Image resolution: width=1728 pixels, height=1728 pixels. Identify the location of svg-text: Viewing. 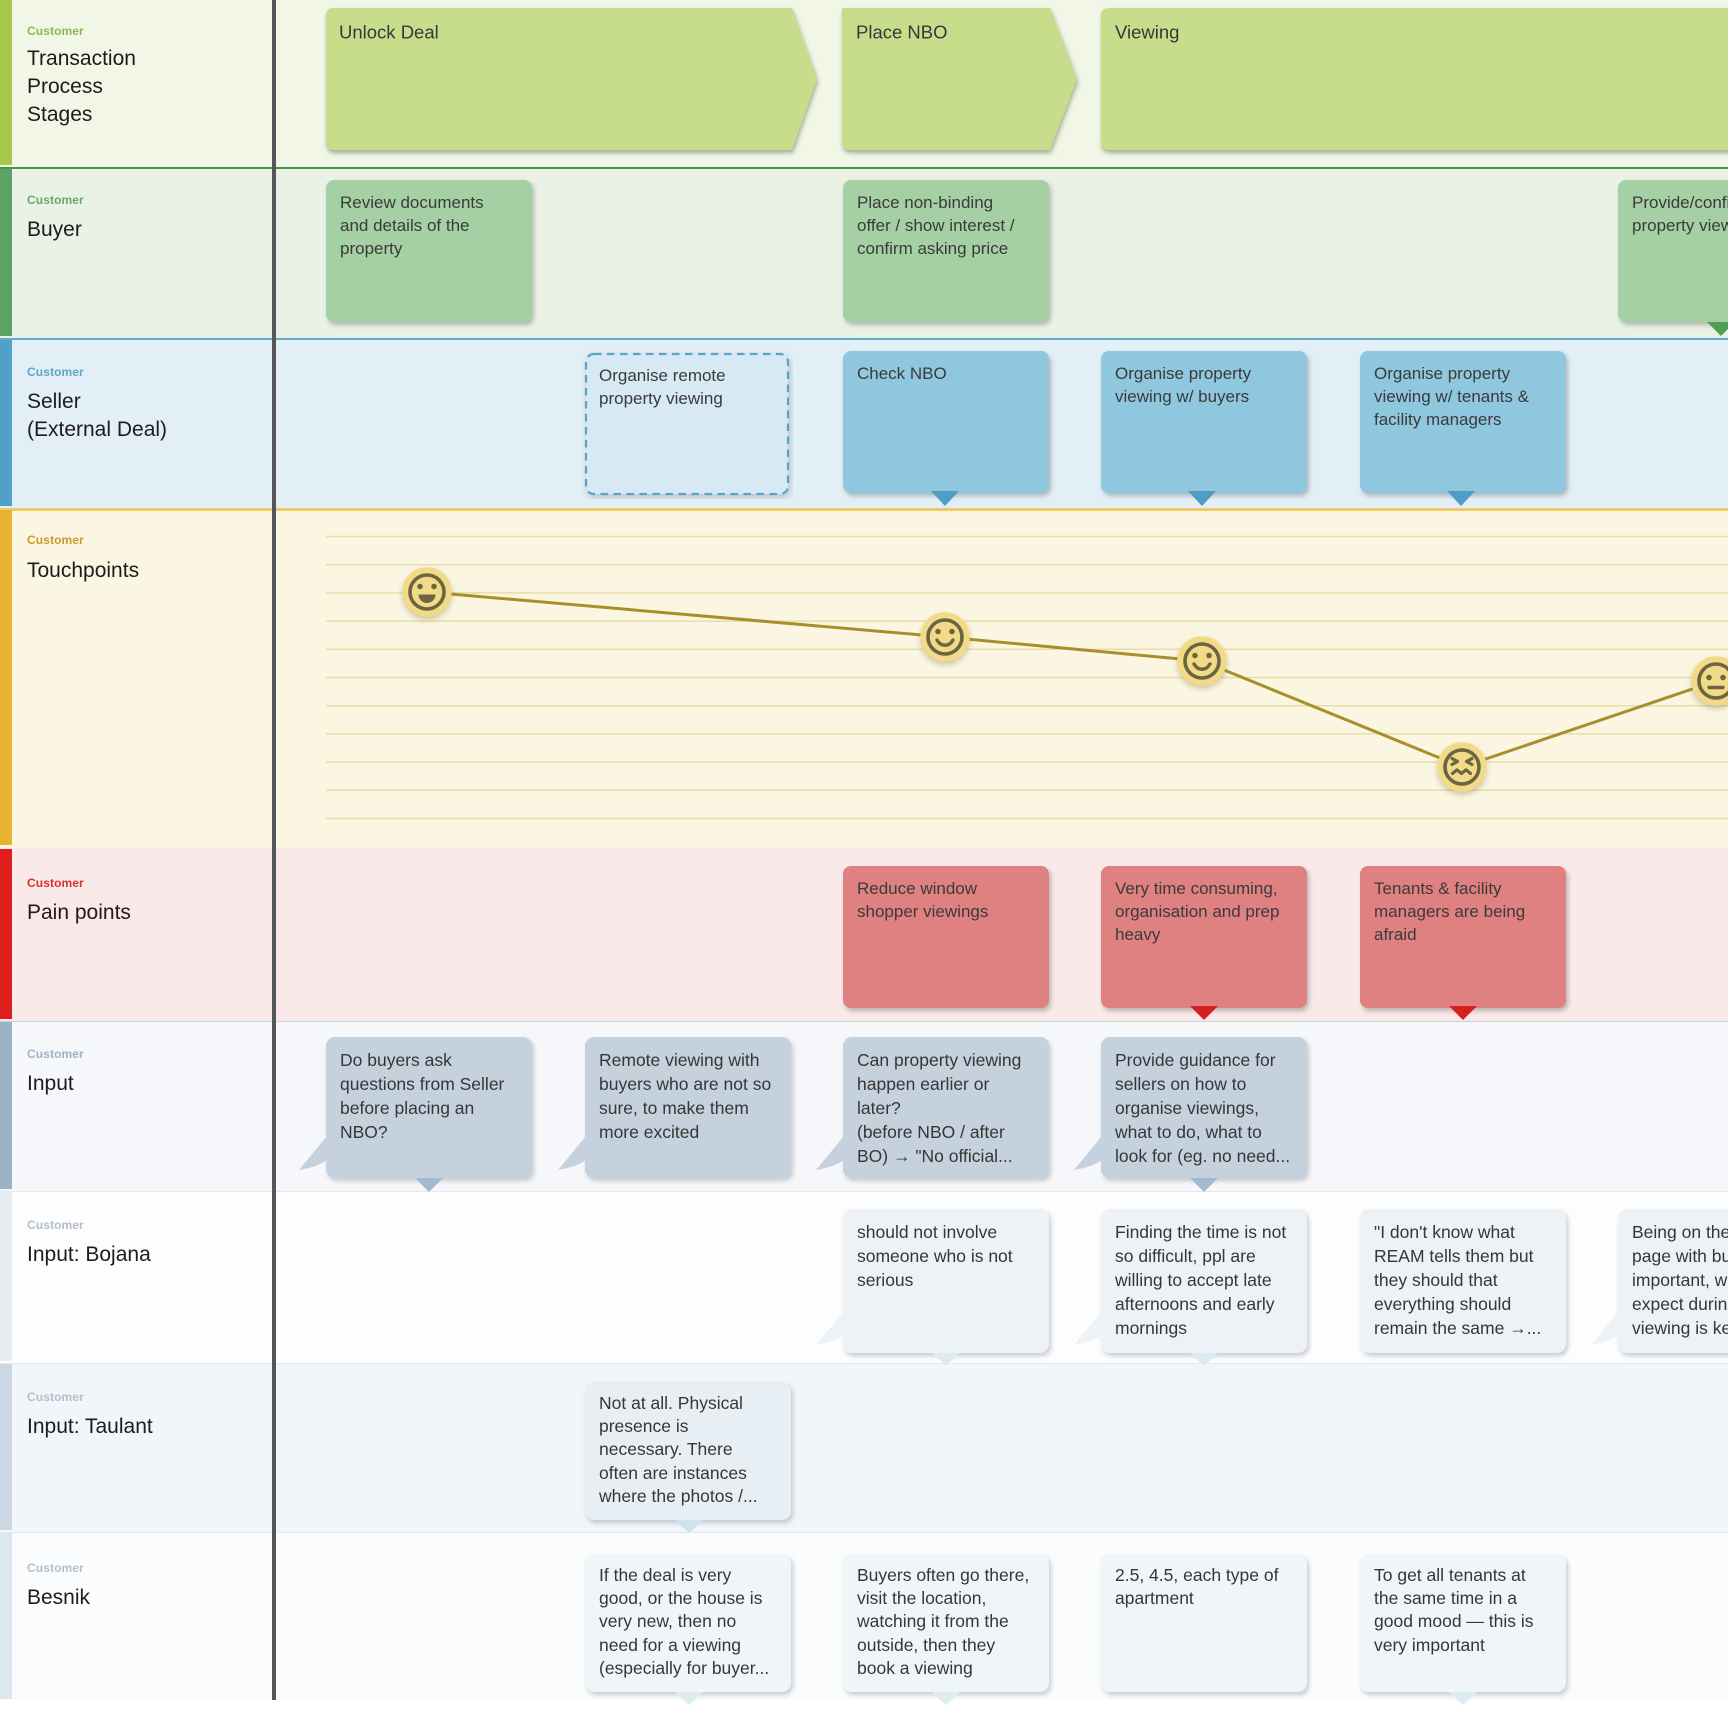
(1147, 32).